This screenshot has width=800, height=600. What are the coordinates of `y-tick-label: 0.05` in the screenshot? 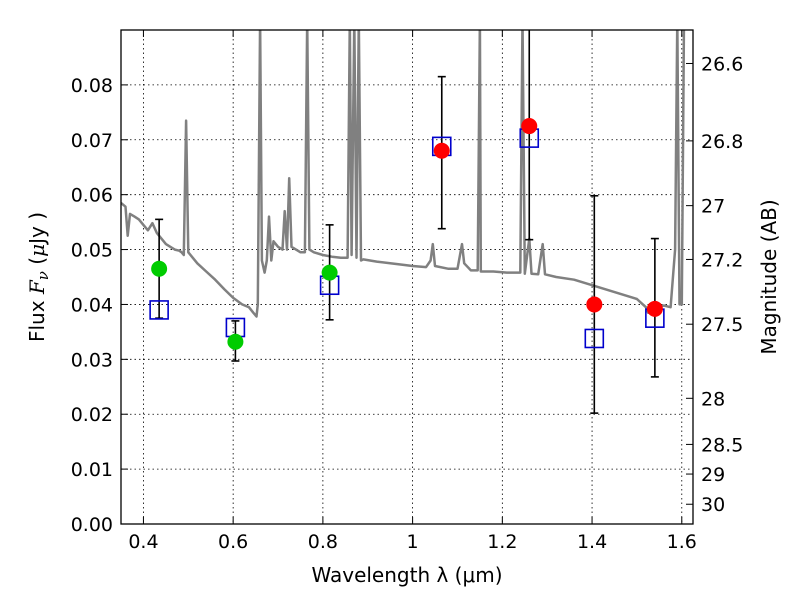 It's located at (92, 251).